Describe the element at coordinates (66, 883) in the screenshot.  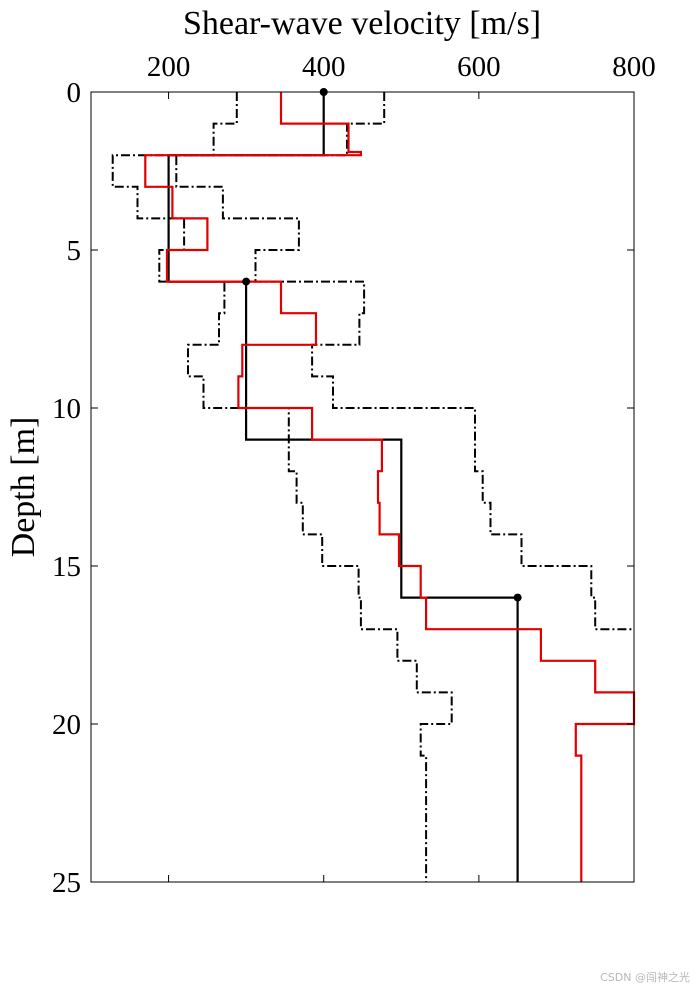
I see `y-tick-label-25: 25` at that location.